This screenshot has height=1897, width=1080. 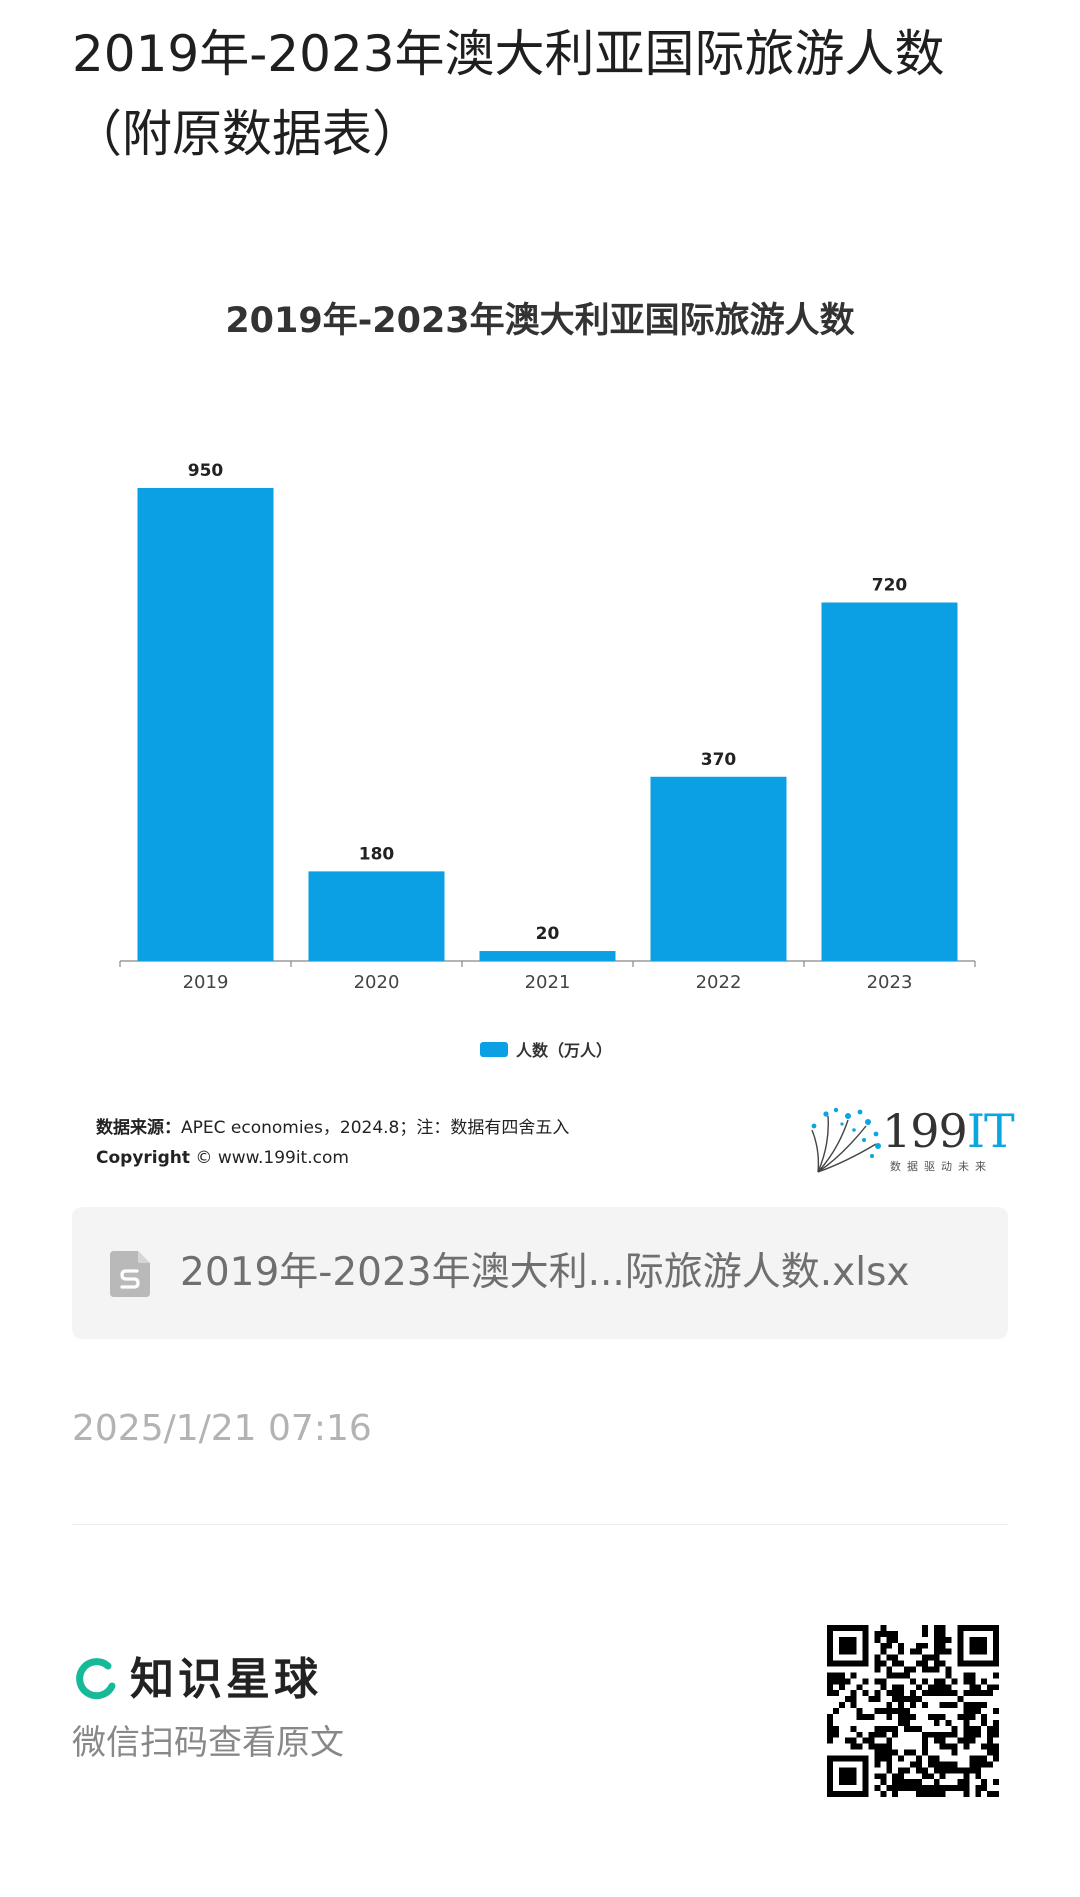 I want to click on page-title: 2019年-2023年澳大利亚国际旅游人数（附原数据表）, so click(x=508, y=94).